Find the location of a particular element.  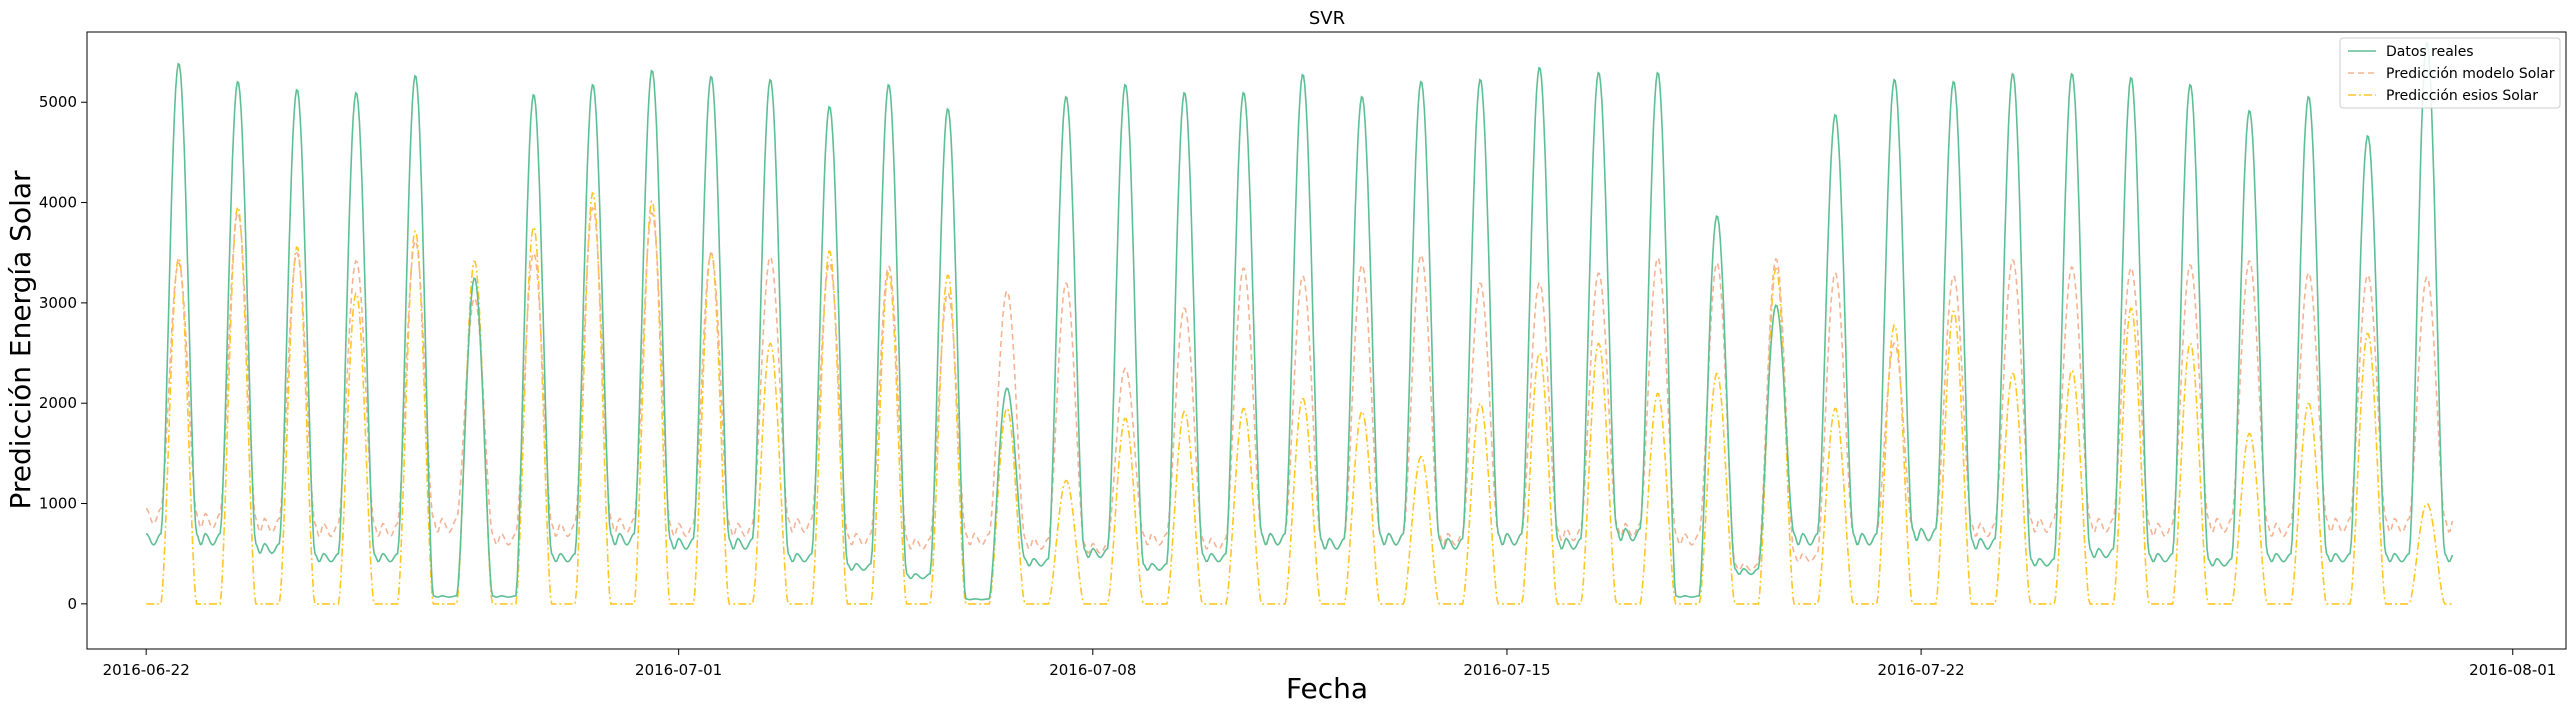

legend-label-esios: Predicción esios Solar is located at coordinates (2462, 96).